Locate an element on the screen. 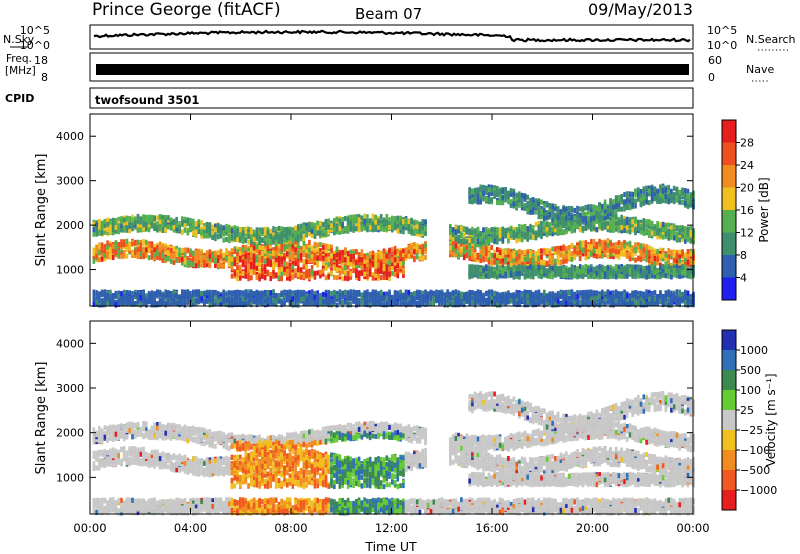 The width and height of the screenshot is (800, 554). nave-tick-top: 60 is located at coordinates (715, 60).